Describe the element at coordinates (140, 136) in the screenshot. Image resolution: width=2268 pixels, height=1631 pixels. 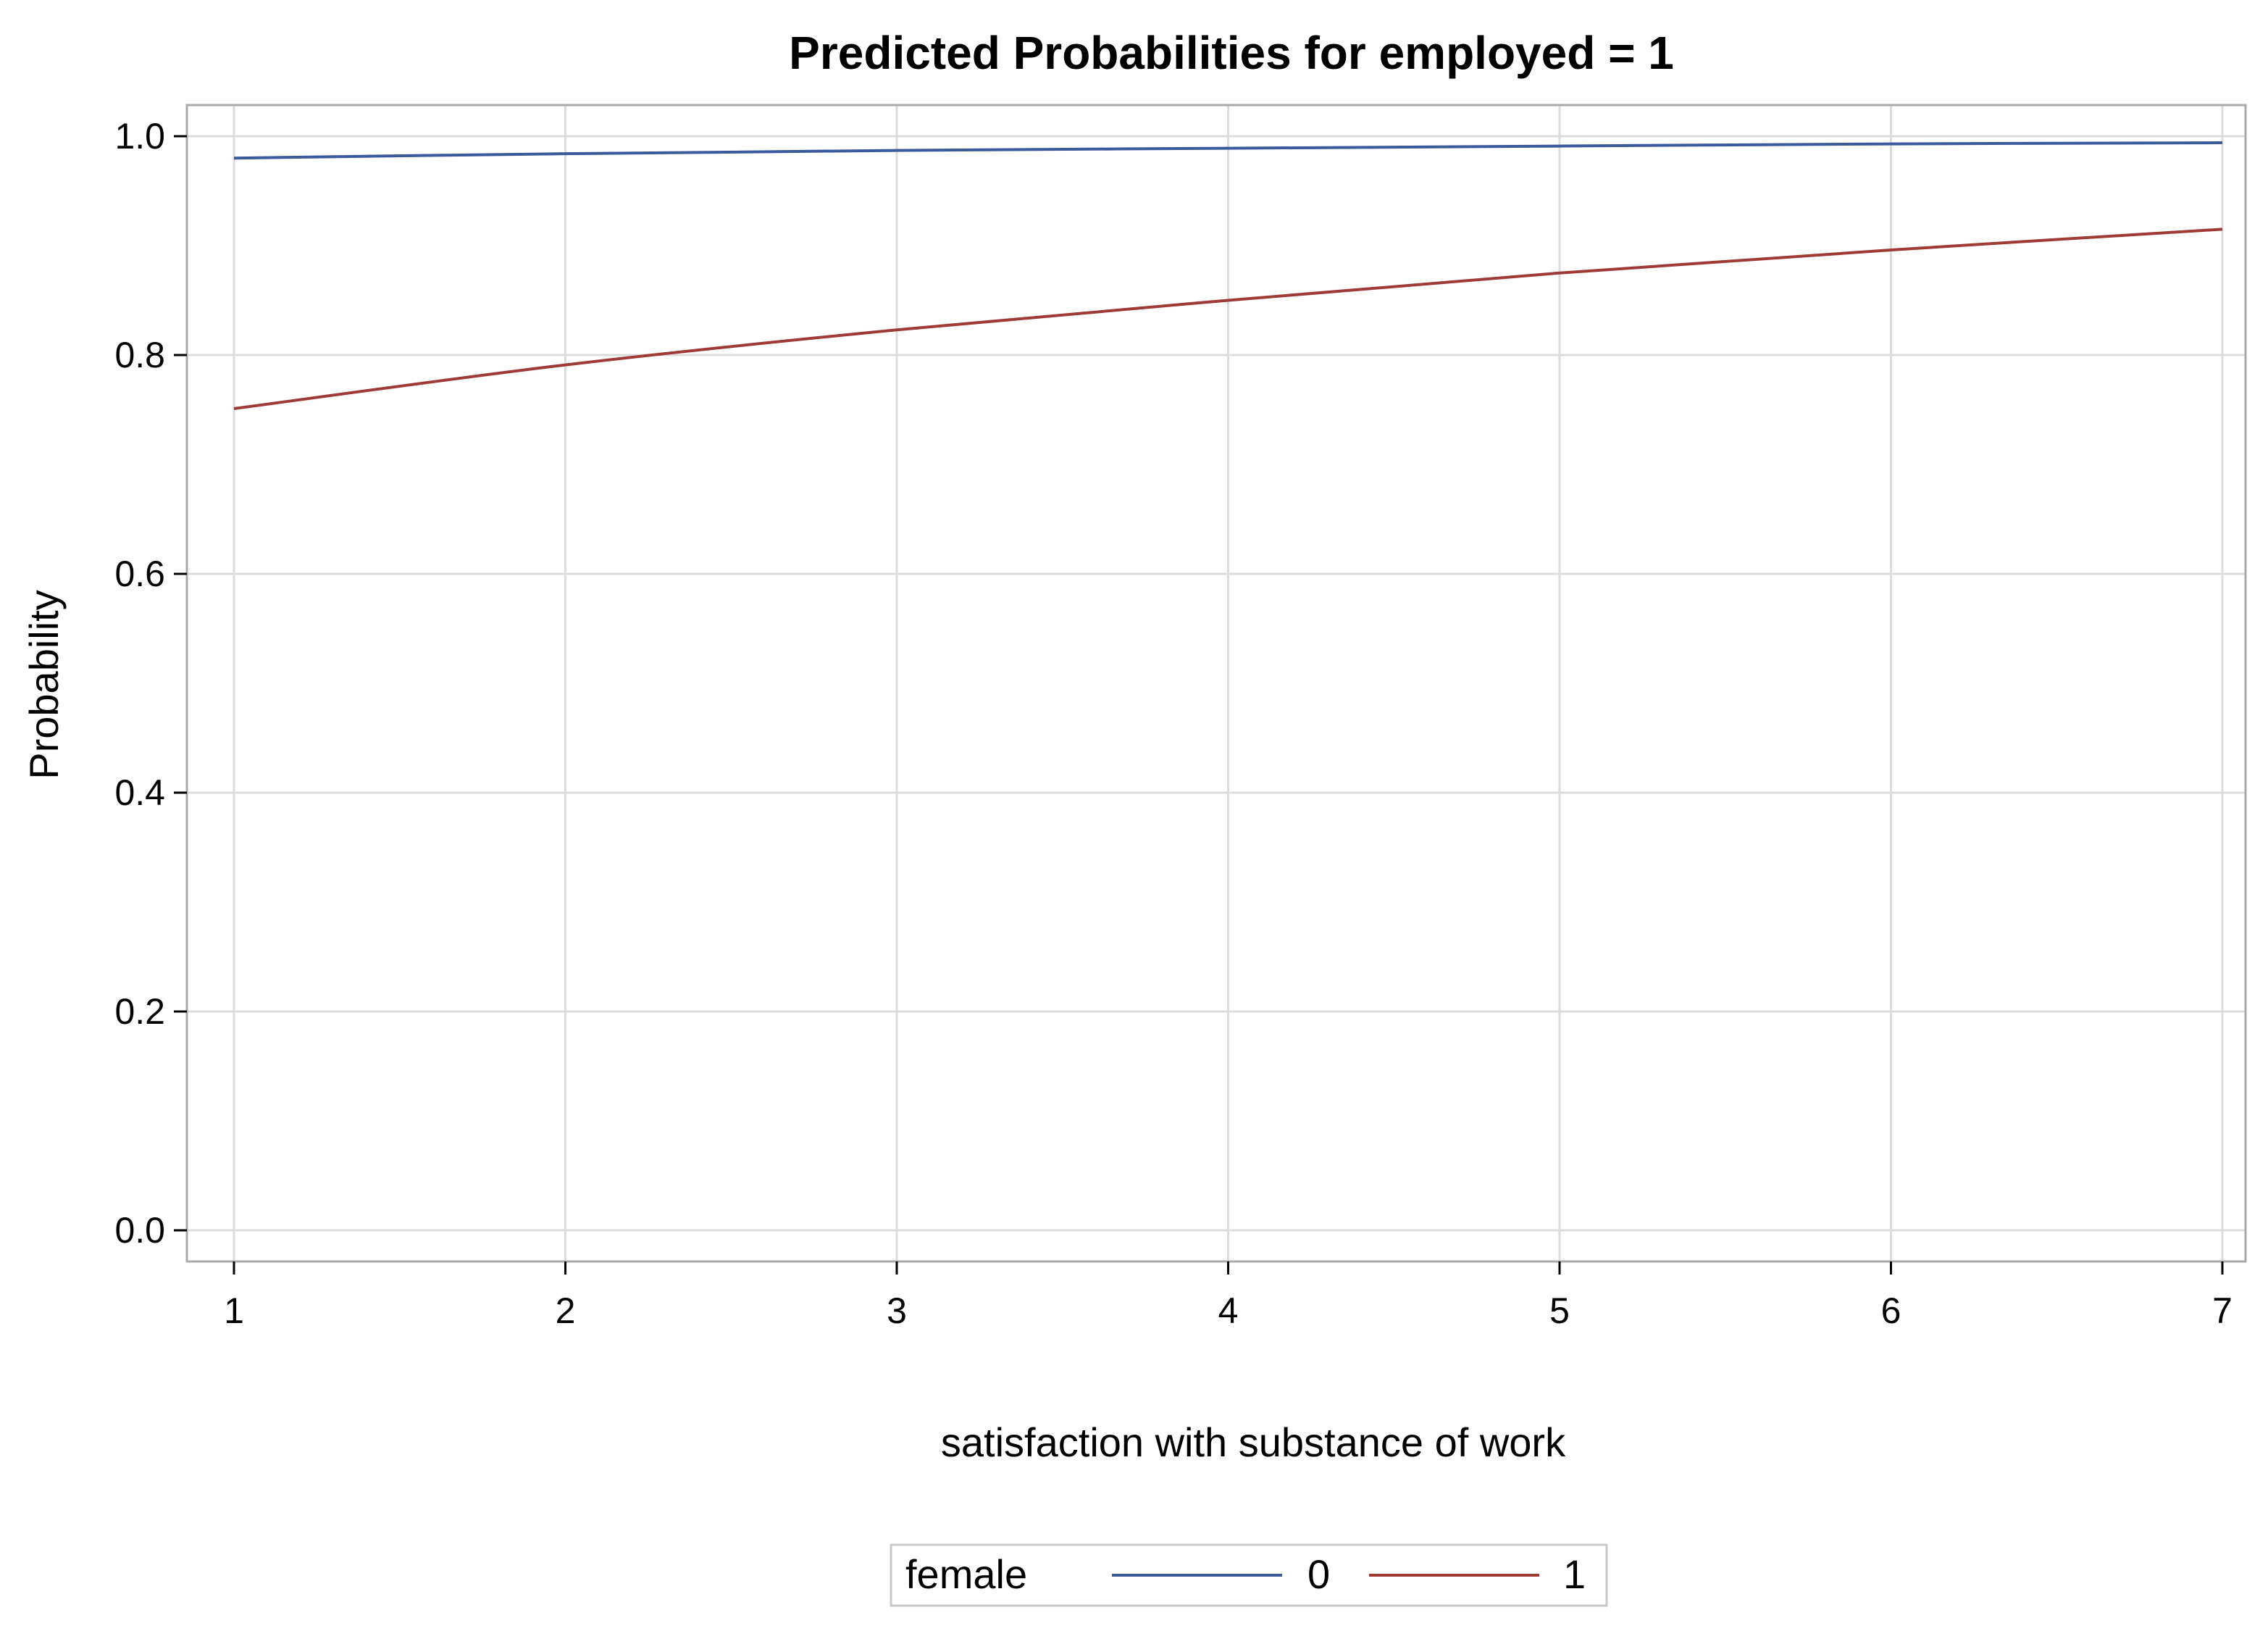
I see `y-tick-label: 1.0` at that location.